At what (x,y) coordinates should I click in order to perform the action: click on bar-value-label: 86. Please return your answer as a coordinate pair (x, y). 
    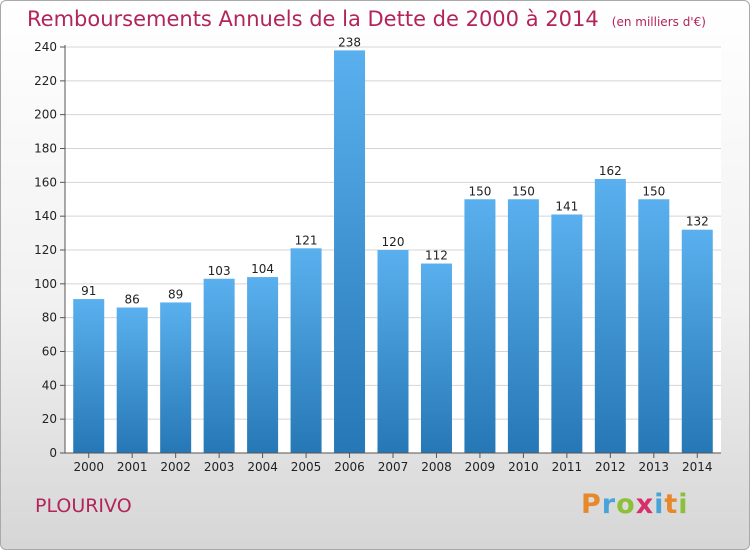
    Looking at the image, I should click on (132, 300).